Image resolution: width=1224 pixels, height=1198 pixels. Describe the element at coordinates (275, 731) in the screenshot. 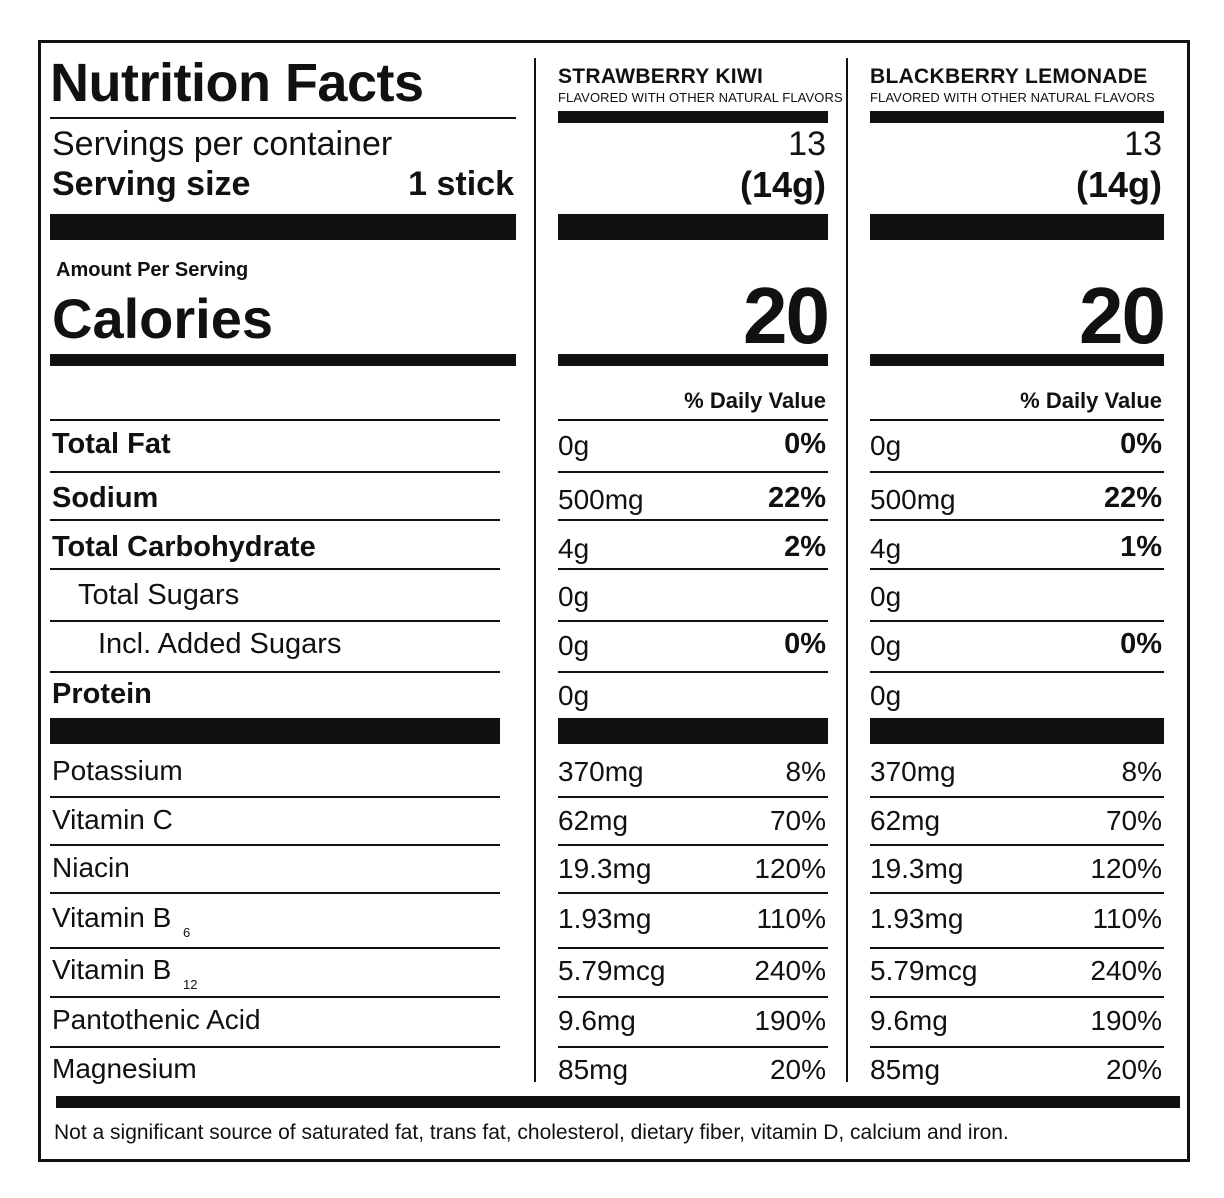

I see `protein-thick-rule-left` at that location.